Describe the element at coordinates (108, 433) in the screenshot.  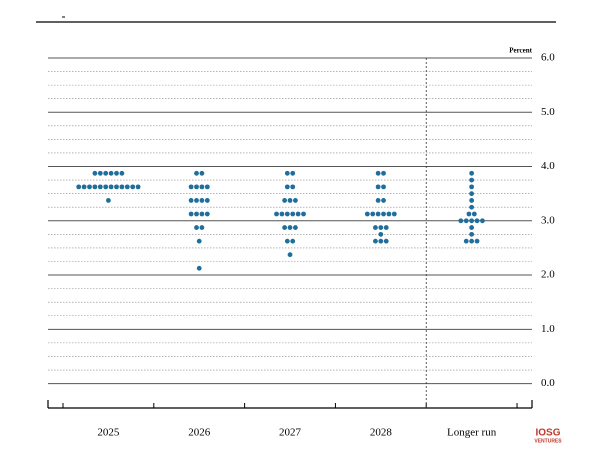
I see `x-tick-label: 2025` at that location.